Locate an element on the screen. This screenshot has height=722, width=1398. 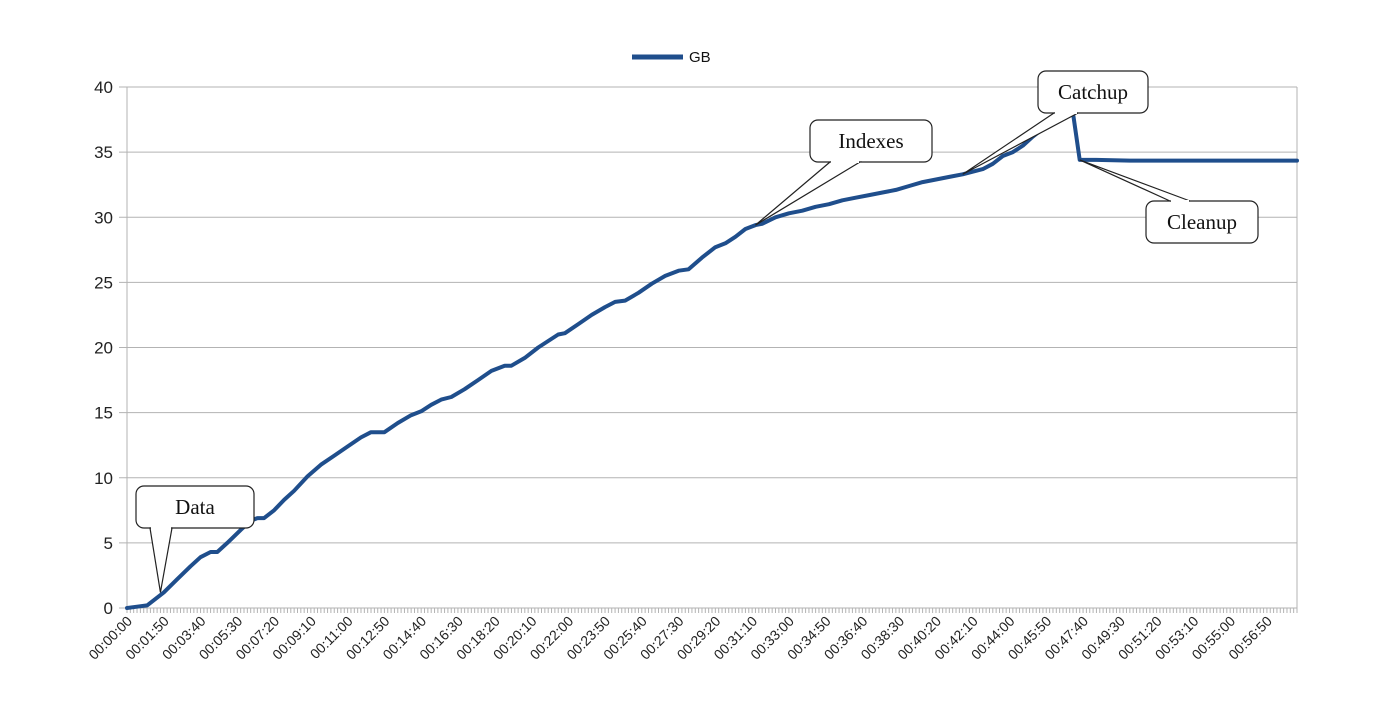
y-tick-label: 0 is located at coordinates (108, 608).